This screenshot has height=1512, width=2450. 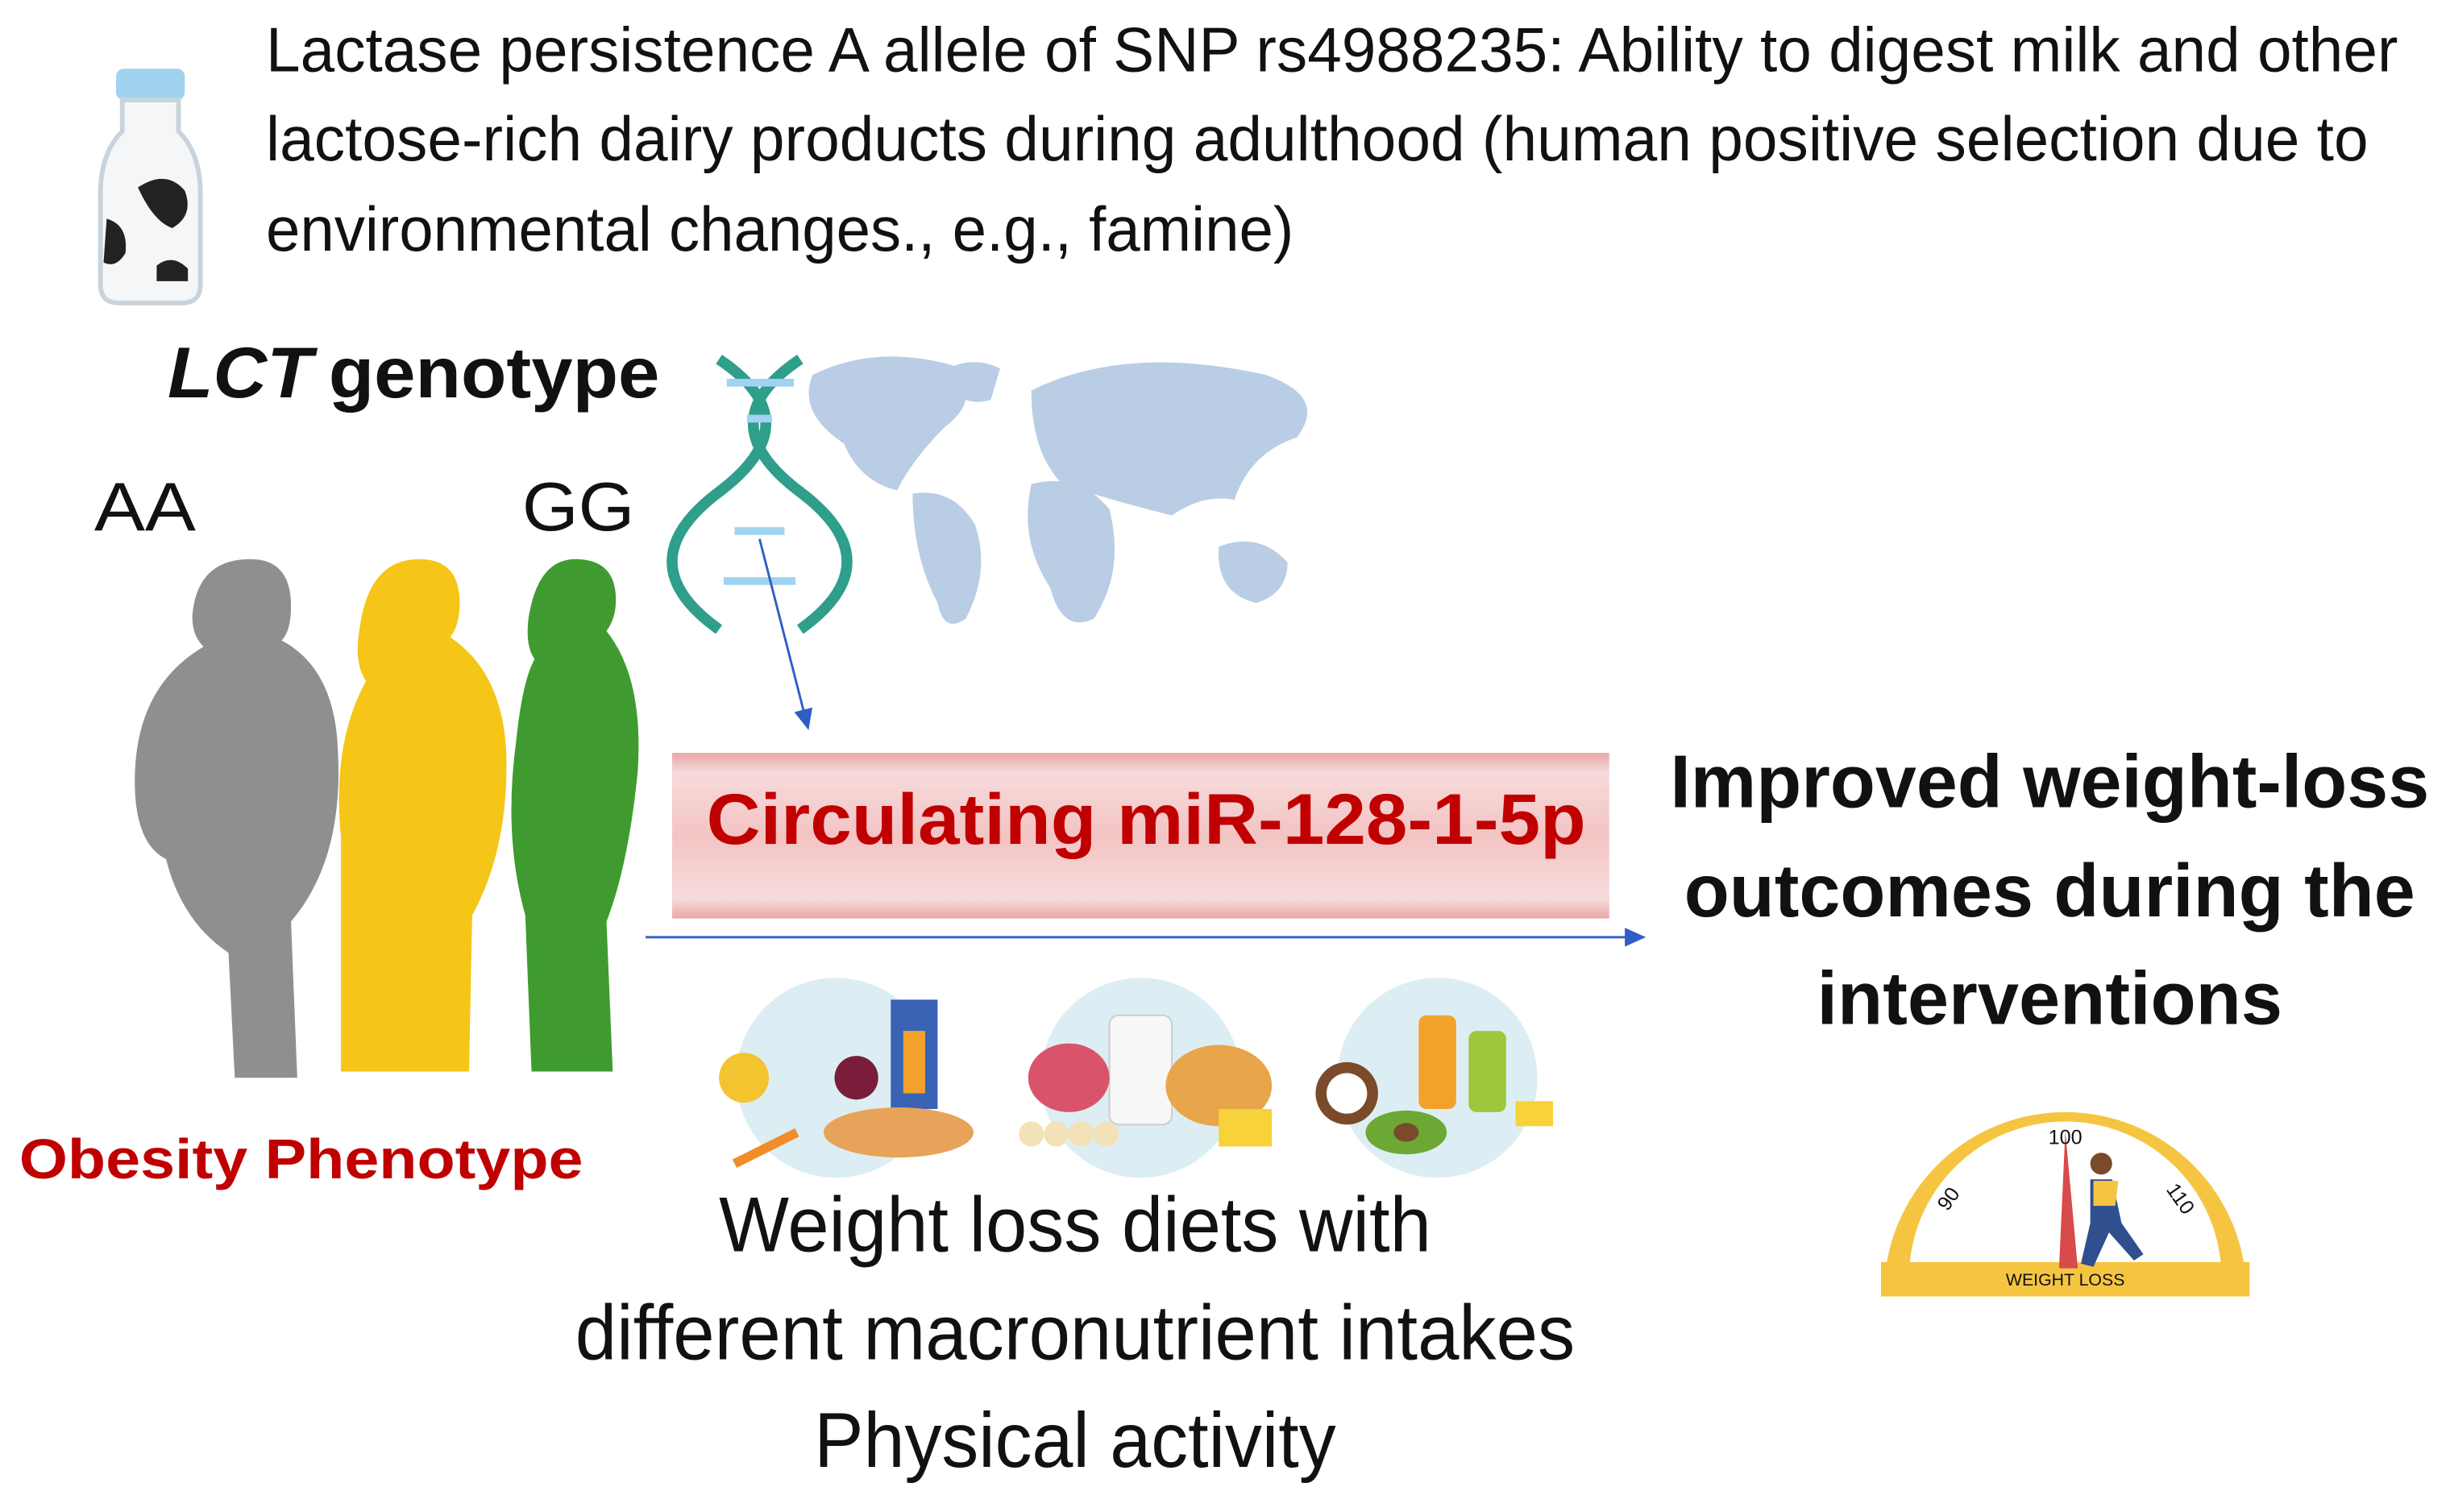 What do you see at coordinates (780, 229) in the screenshot?
I see `header-line: environmental changes., e.g., famine)` at bounding box center [780, 229].